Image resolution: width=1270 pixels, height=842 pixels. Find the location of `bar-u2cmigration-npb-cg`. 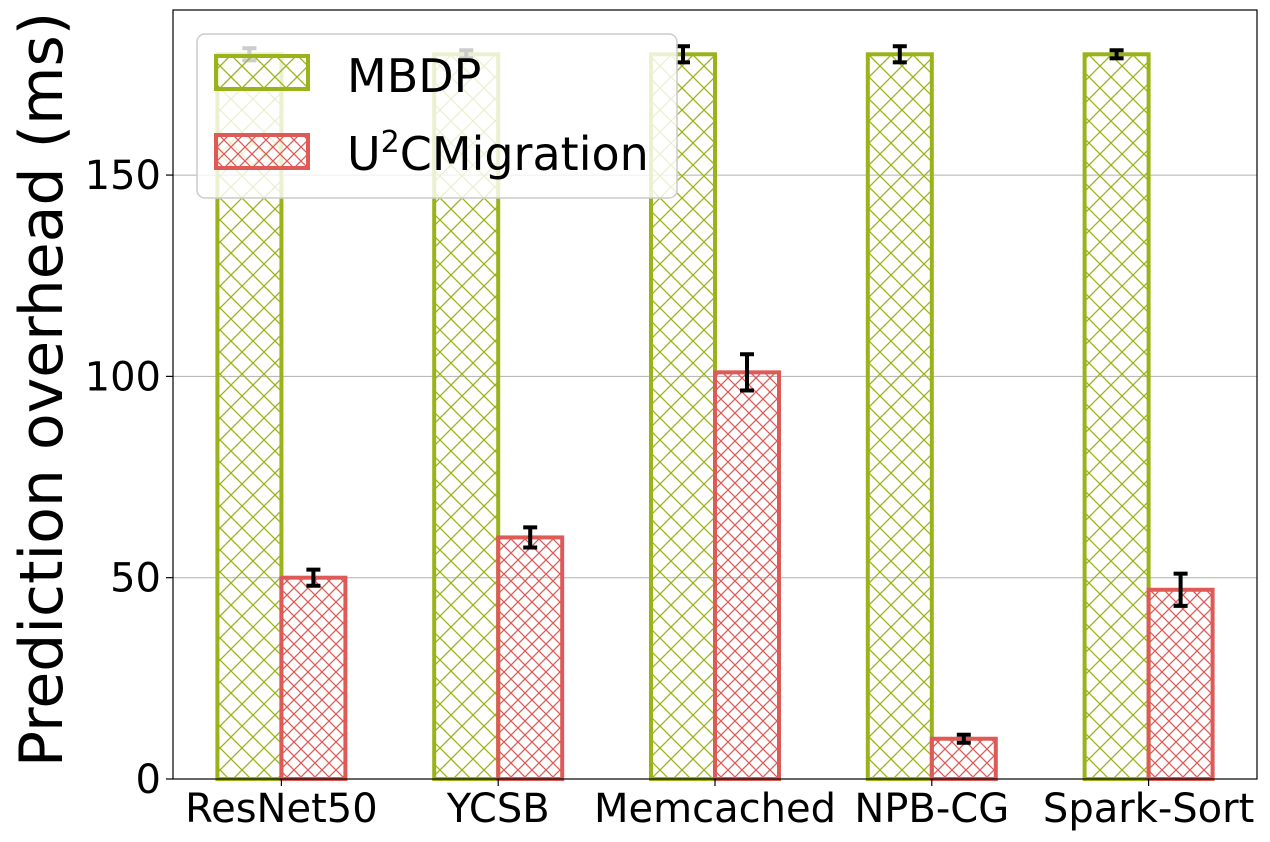

bar-u2cmigration-npb-cg is located at coordinates (963, 758).